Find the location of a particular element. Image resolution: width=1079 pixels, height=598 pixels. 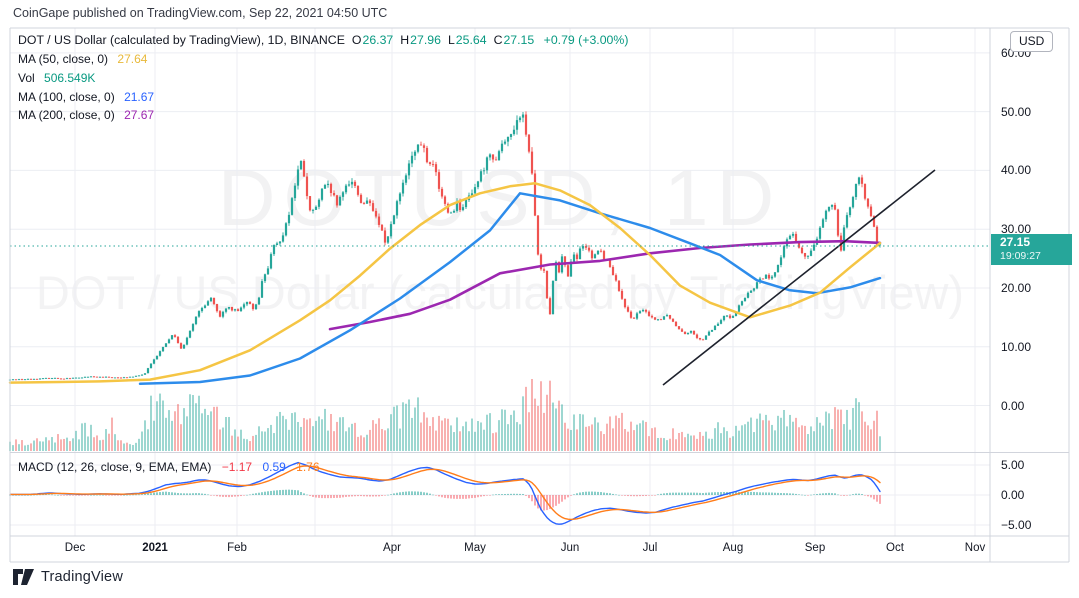

ma50-legend-row: MA (50, close, 0) 27.64 is located at coordinates (82, 59).